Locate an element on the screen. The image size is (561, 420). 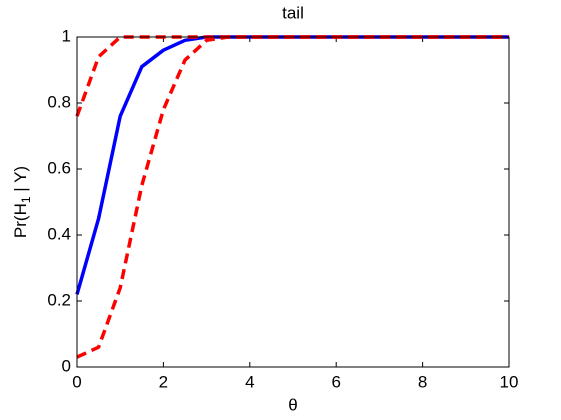
y-label-part: | Y) is located at coordinates (20, 181).